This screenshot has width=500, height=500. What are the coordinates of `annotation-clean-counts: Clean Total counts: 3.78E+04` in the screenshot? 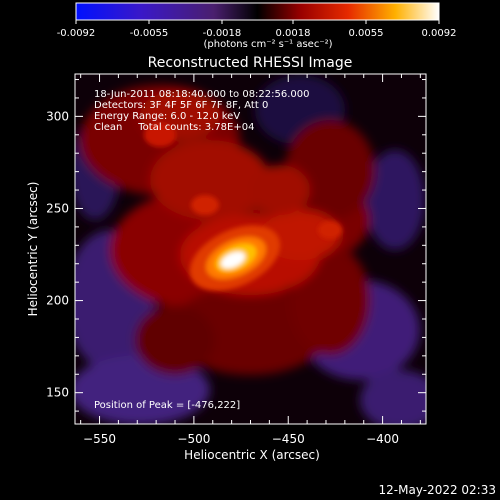 It's located at (174, 127).